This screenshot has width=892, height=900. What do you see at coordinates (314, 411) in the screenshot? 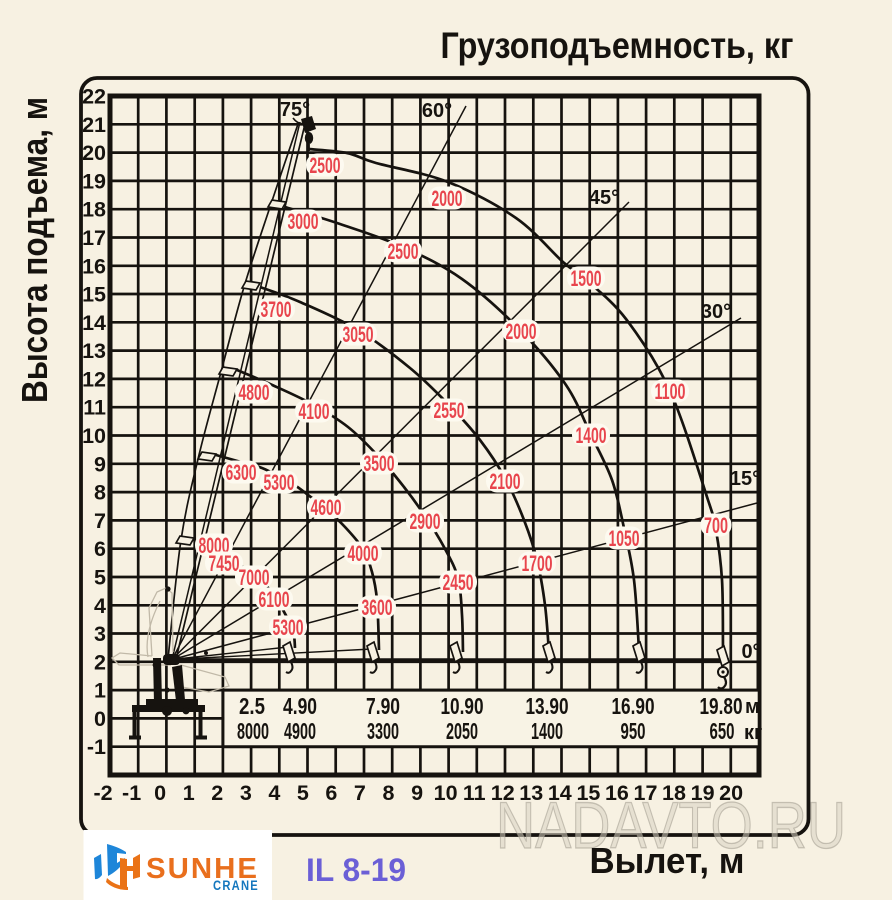
I see `svg-text: 4100` at bounding box center [314, 411].